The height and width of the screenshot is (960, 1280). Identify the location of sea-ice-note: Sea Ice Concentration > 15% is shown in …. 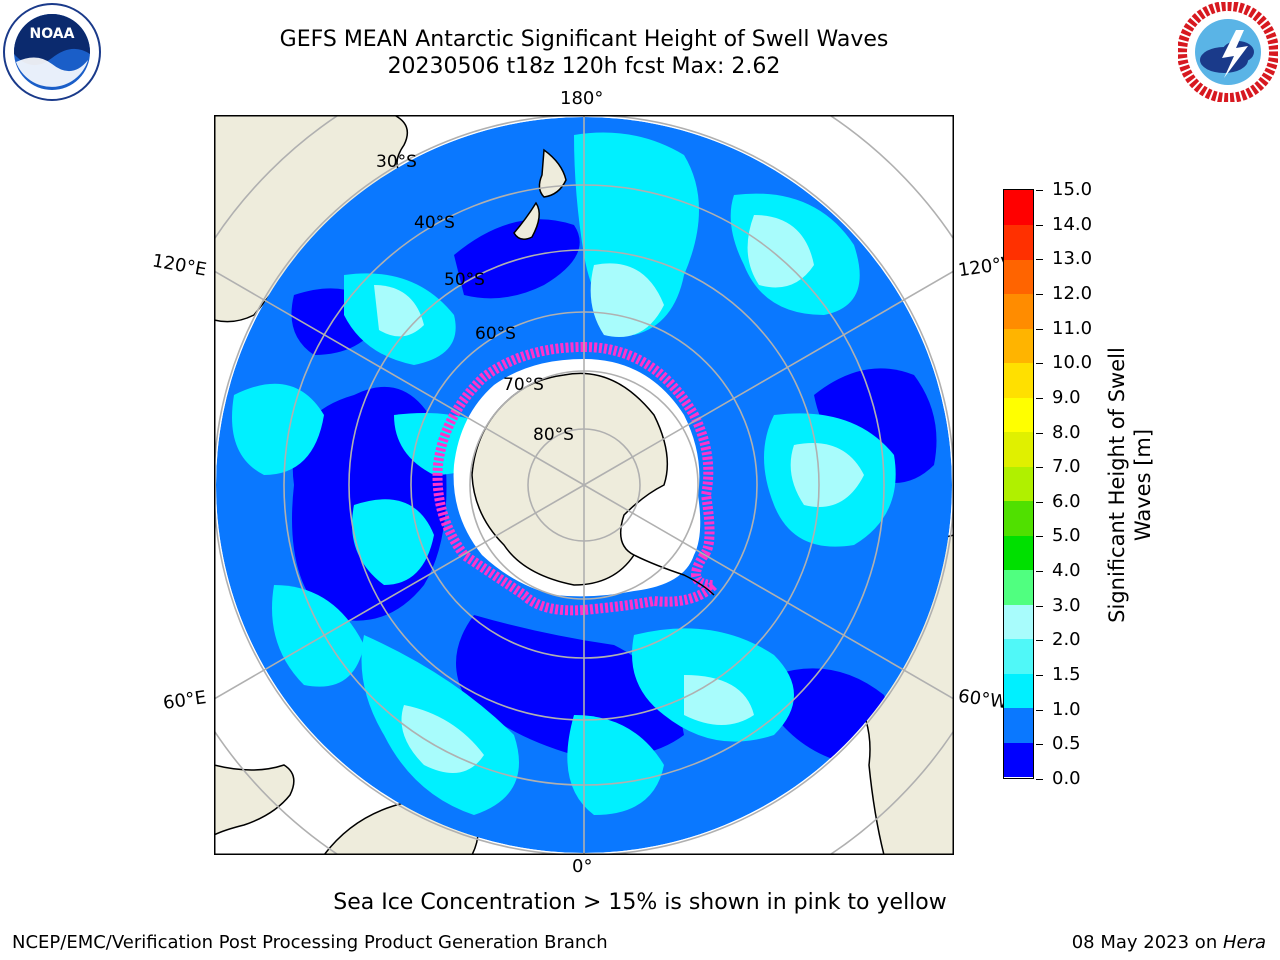
(640, 902).